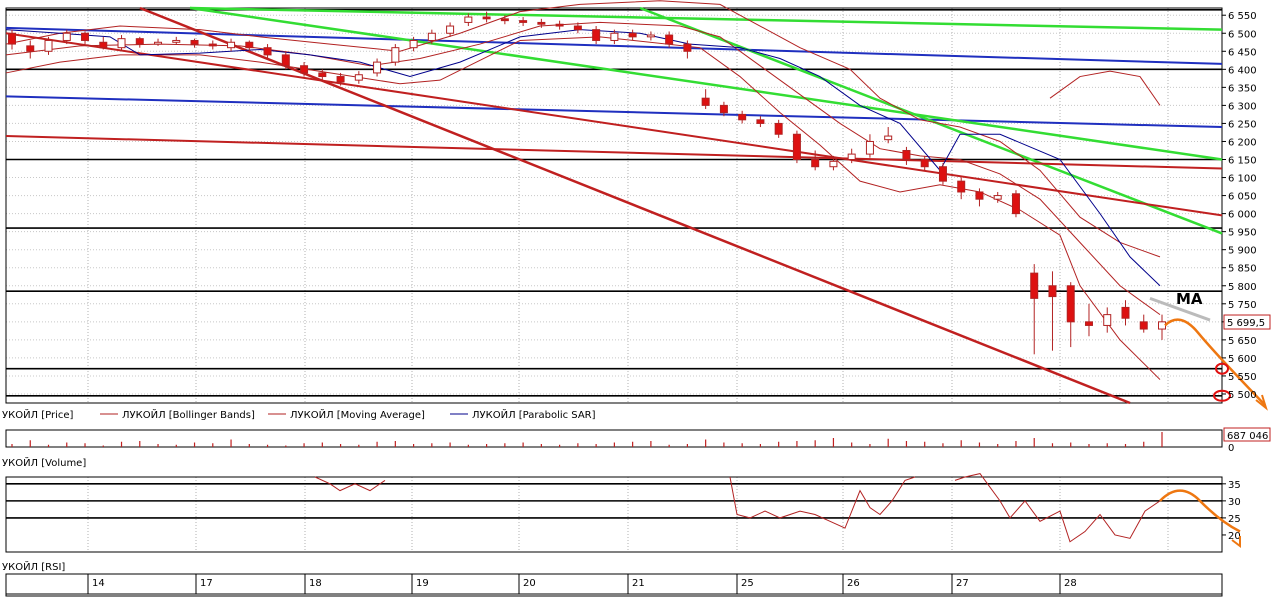 This screenshot has height=597, width=1271. Describe the element at coordinates (188, 414) in the screenshot. I see `legend-label: ЛУКОЙЛ [Bollinger Bands]` at that location.